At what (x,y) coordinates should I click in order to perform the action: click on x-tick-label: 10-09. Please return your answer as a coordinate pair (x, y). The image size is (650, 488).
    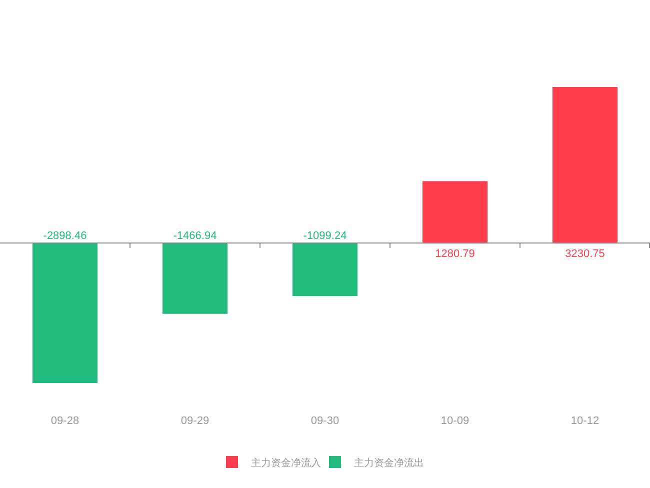
    Looking at the image, I should click on (455, 421).